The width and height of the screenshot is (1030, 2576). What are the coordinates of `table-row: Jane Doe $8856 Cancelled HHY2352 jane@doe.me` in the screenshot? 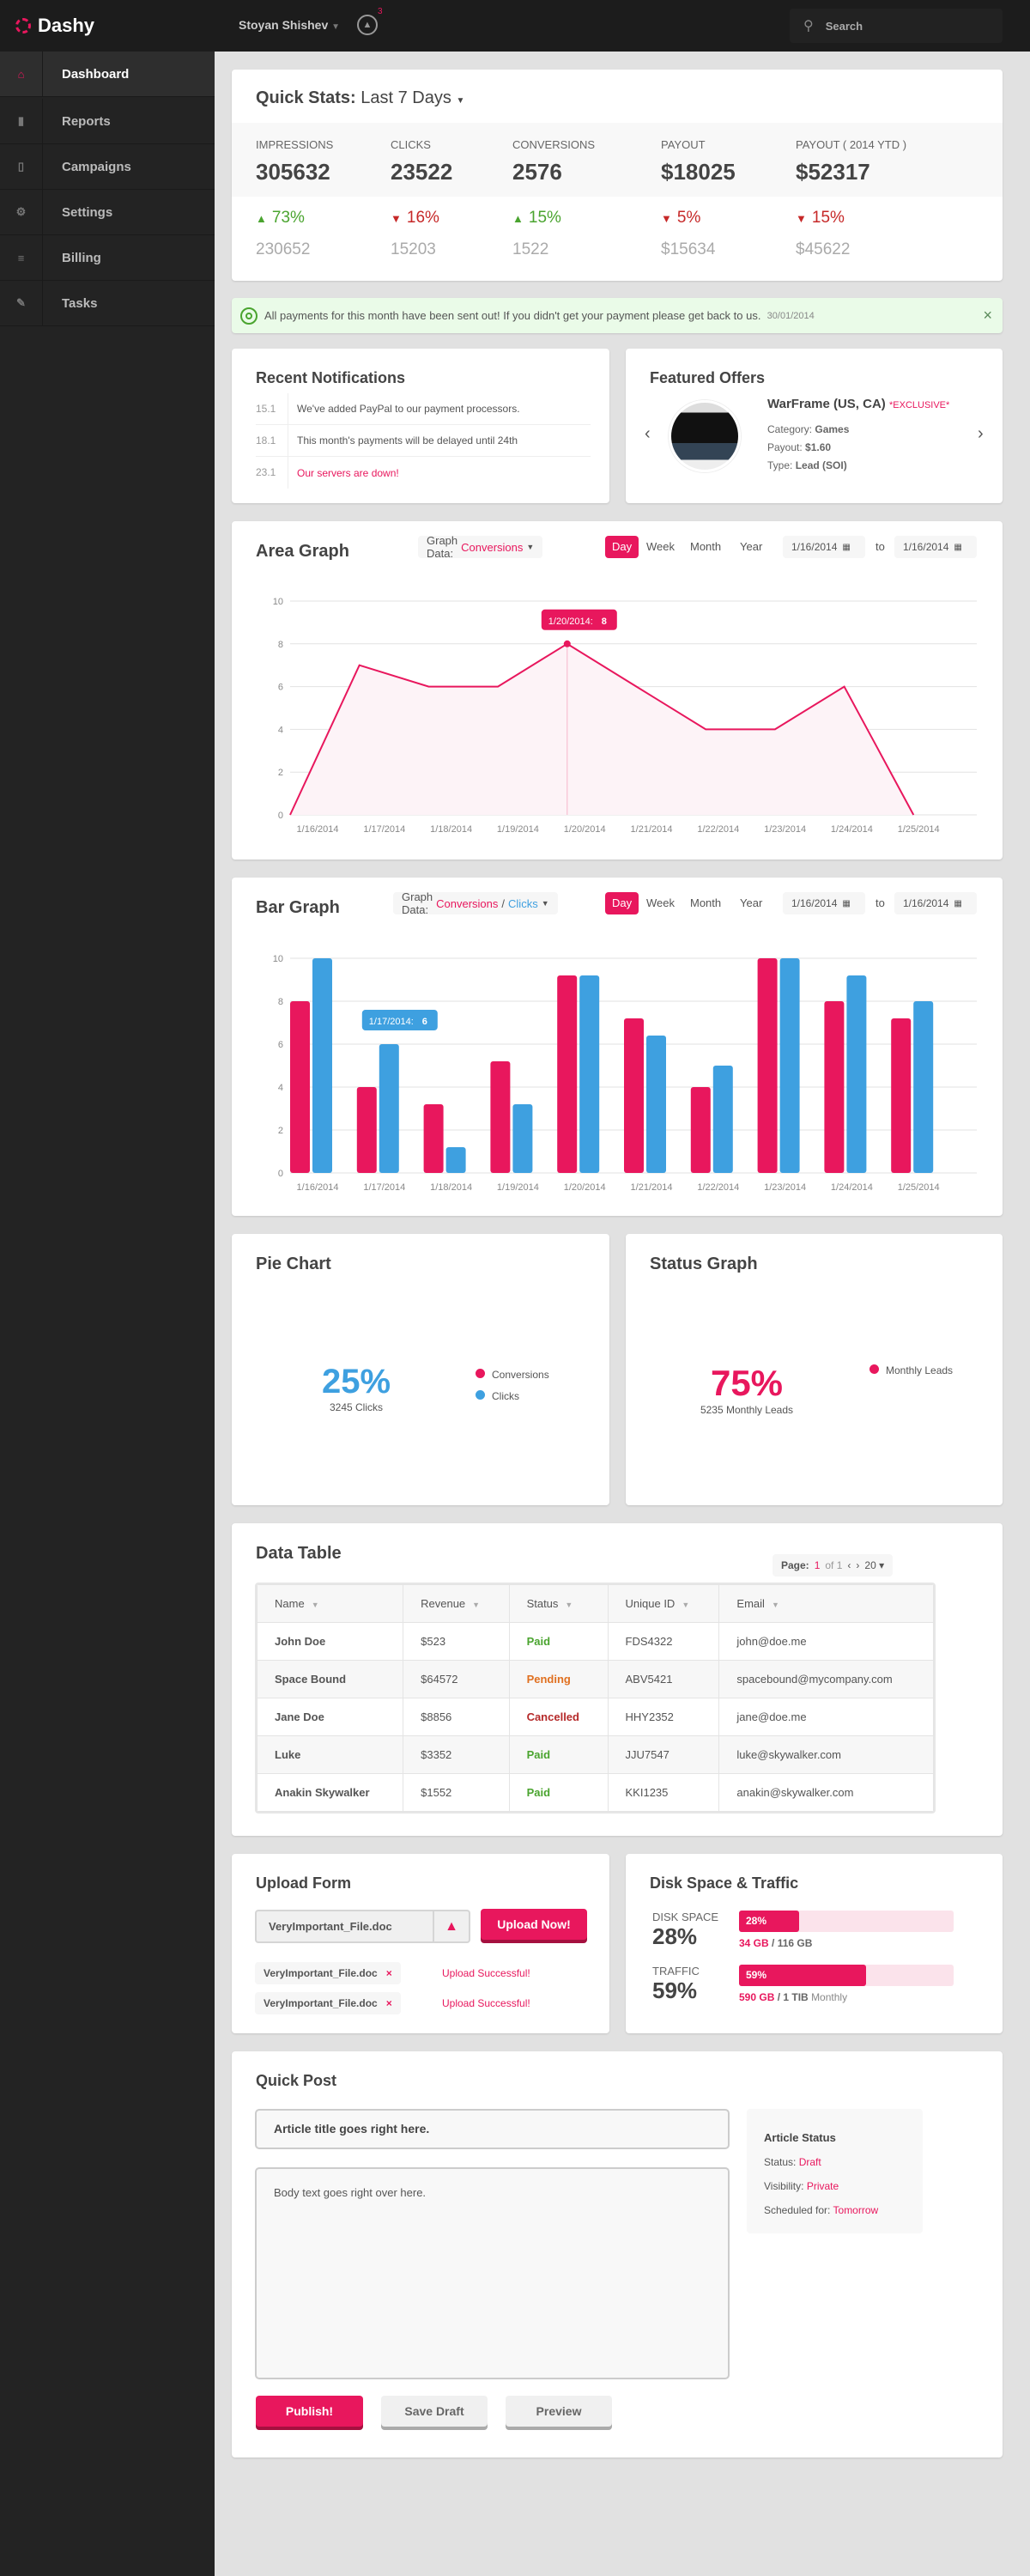 It's located at (595, 1717).